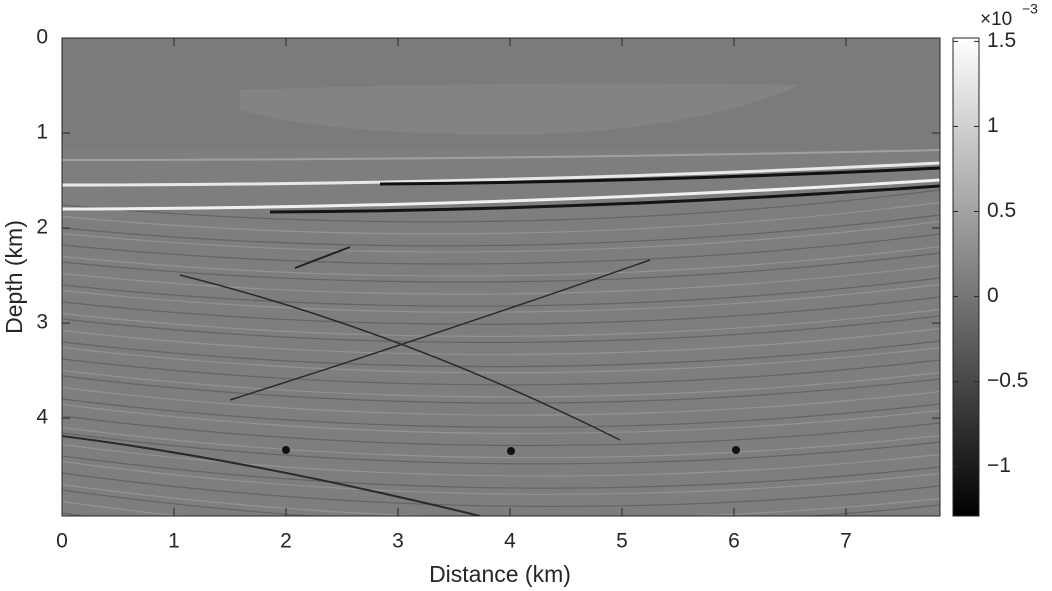 The height and width of the screenshot is (591, 1052). I want to click on colorbar-tick-label: 1.5, so click(1001, 40).